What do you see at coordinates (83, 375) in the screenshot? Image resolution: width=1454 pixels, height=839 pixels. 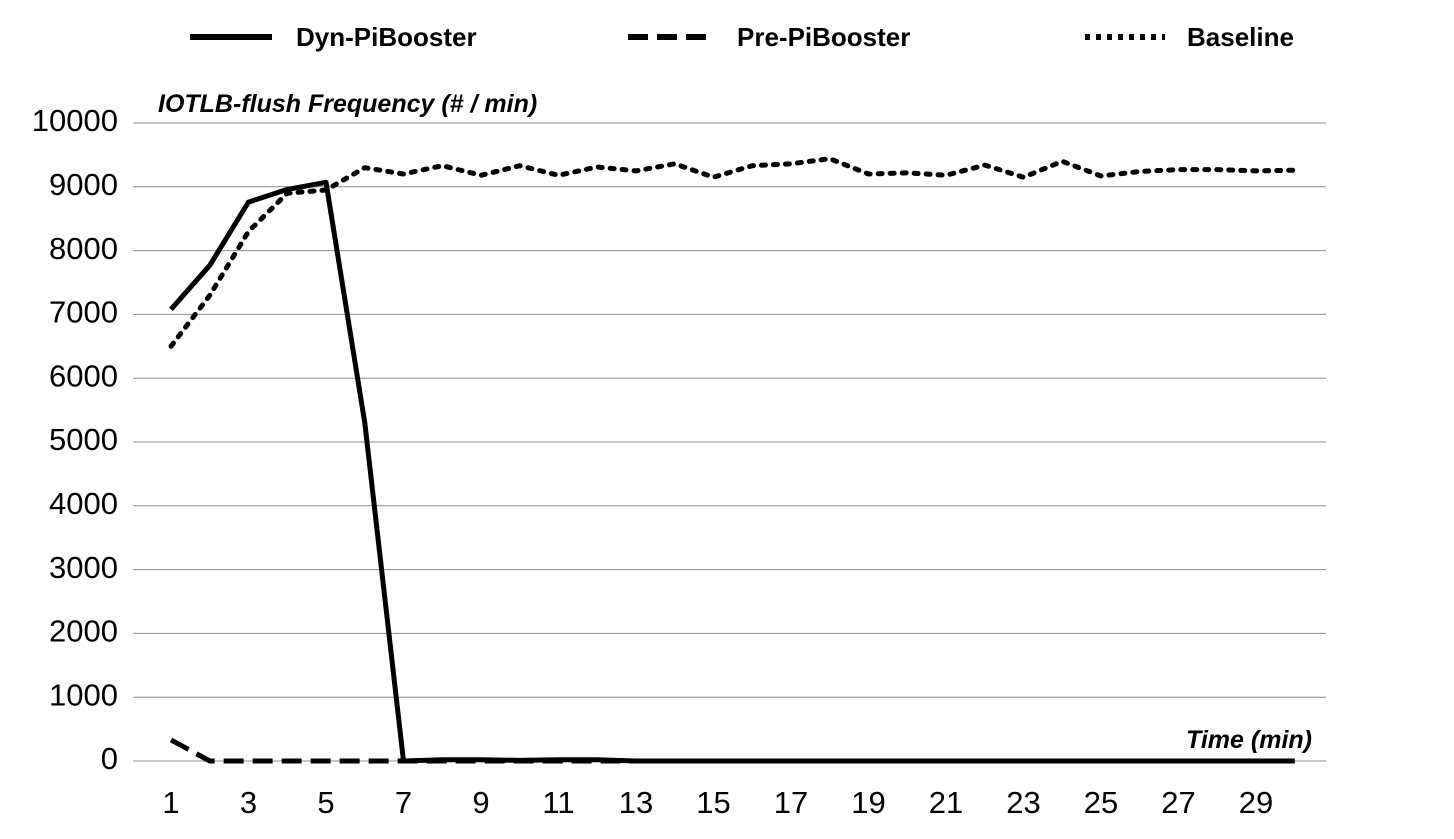 I see `y-tick-label: 6000` at bounding box center [83, 375].